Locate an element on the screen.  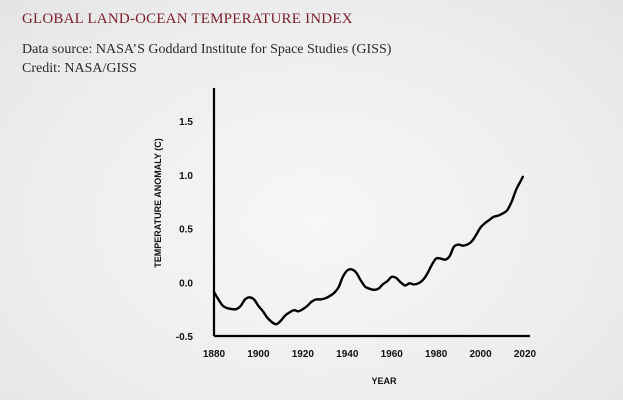
x-tick-label: 2000 is located at coordinates (480, 354).